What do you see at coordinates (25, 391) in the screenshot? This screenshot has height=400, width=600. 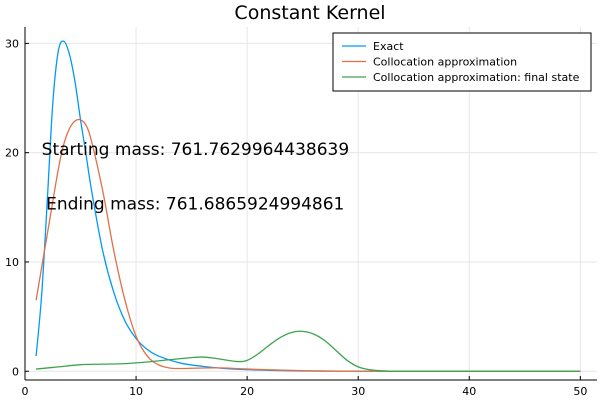 I see `x-tick-label: 0` at bounding box center [25, 391].